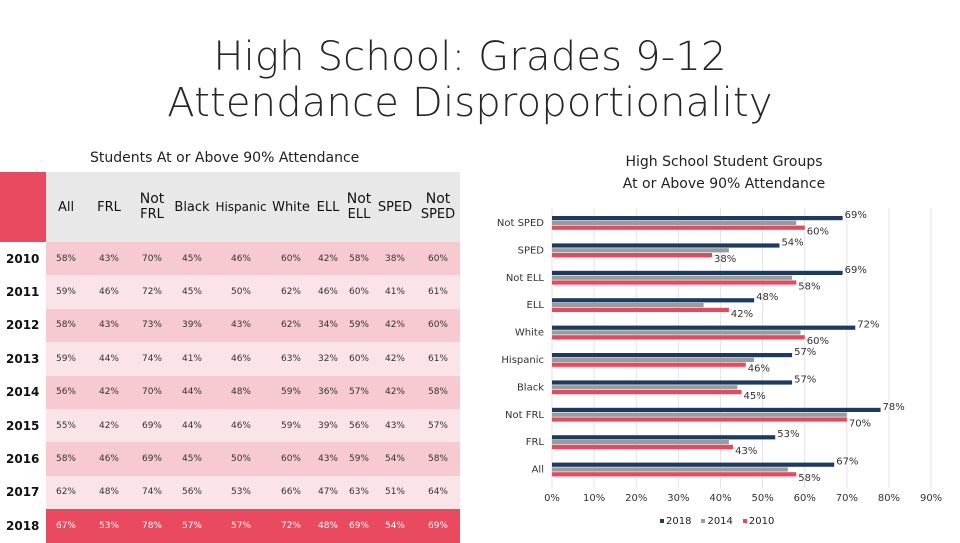  Describe the element at coordinates (725, 259) in the screenshot. I see `data-label: 38%` at that location.